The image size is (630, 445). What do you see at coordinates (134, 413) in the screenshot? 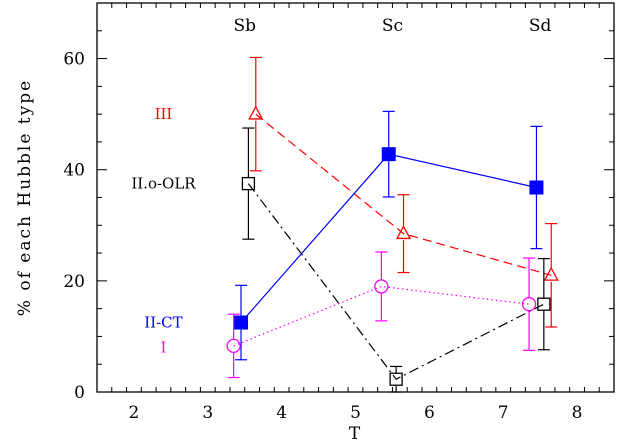
I see `x-tick-label: 2` at bounding box center [134, 413].